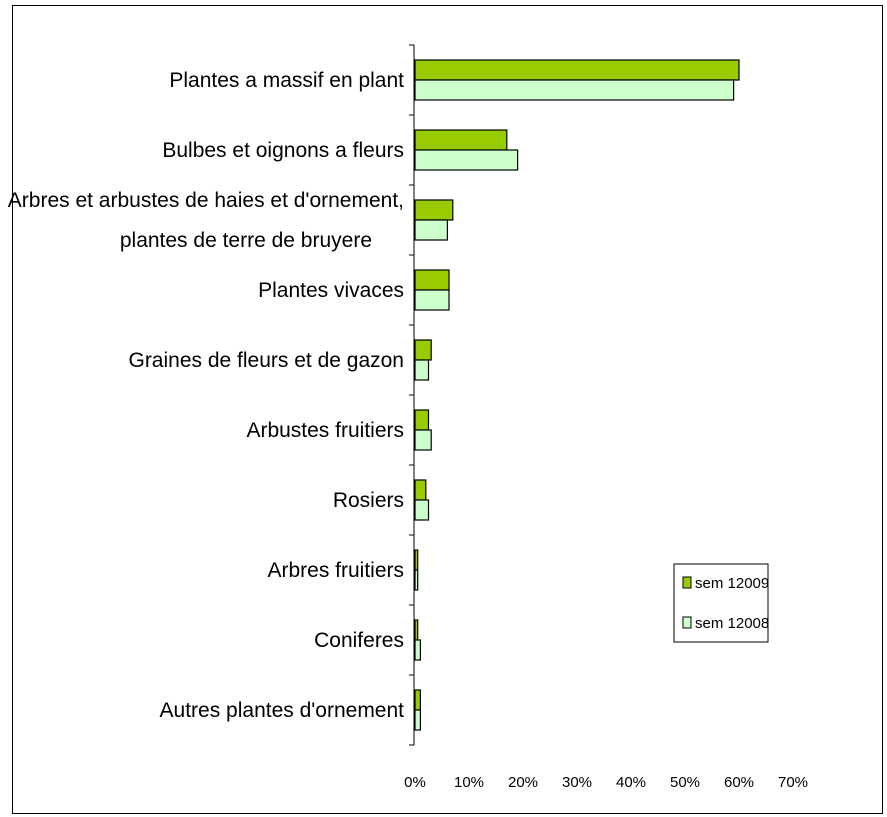 The height and width of the screenshot is (817, 887). Describe the element at coordinates (793, 782) in the screenshot. I see `x-tick-label: 70%` at that location.